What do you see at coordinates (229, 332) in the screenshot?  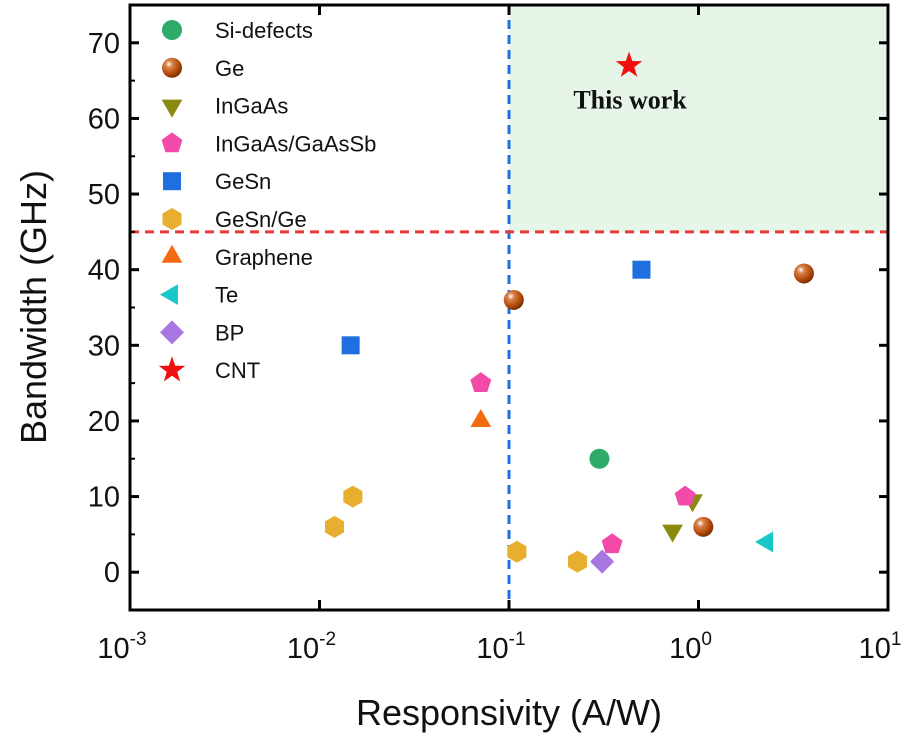 I see `legend-label: BP` at bounding box center [229, 332].